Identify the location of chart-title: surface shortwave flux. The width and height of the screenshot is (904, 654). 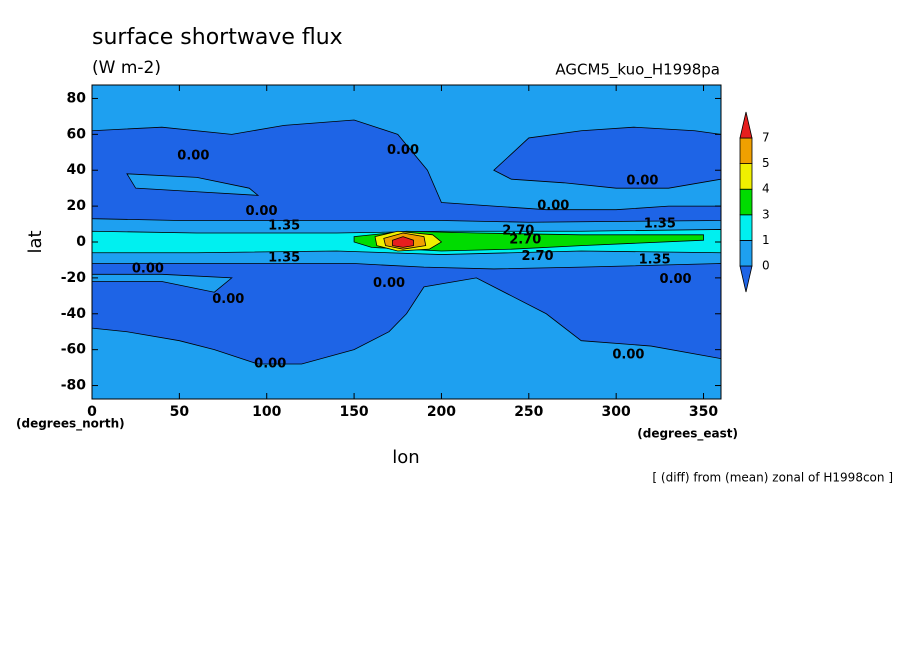
(217, 37).